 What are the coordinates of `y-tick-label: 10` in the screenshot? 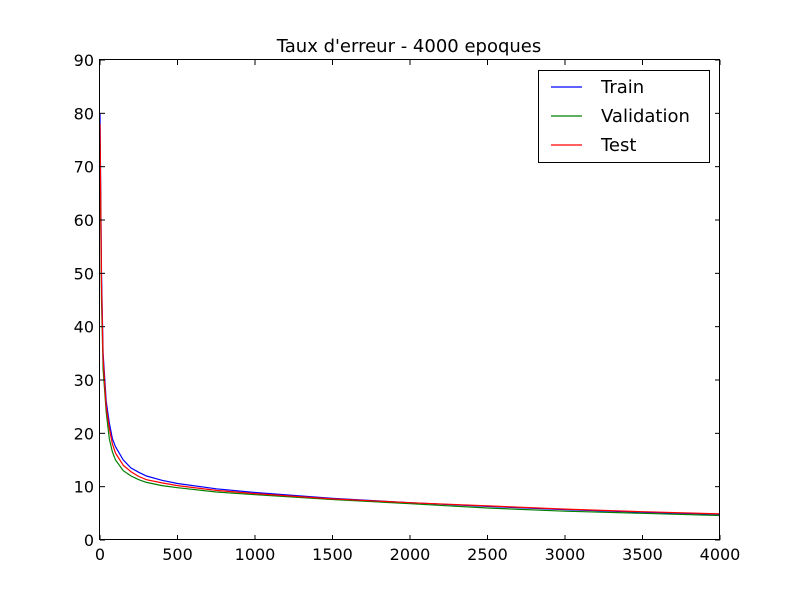 It's located at (84, 487).